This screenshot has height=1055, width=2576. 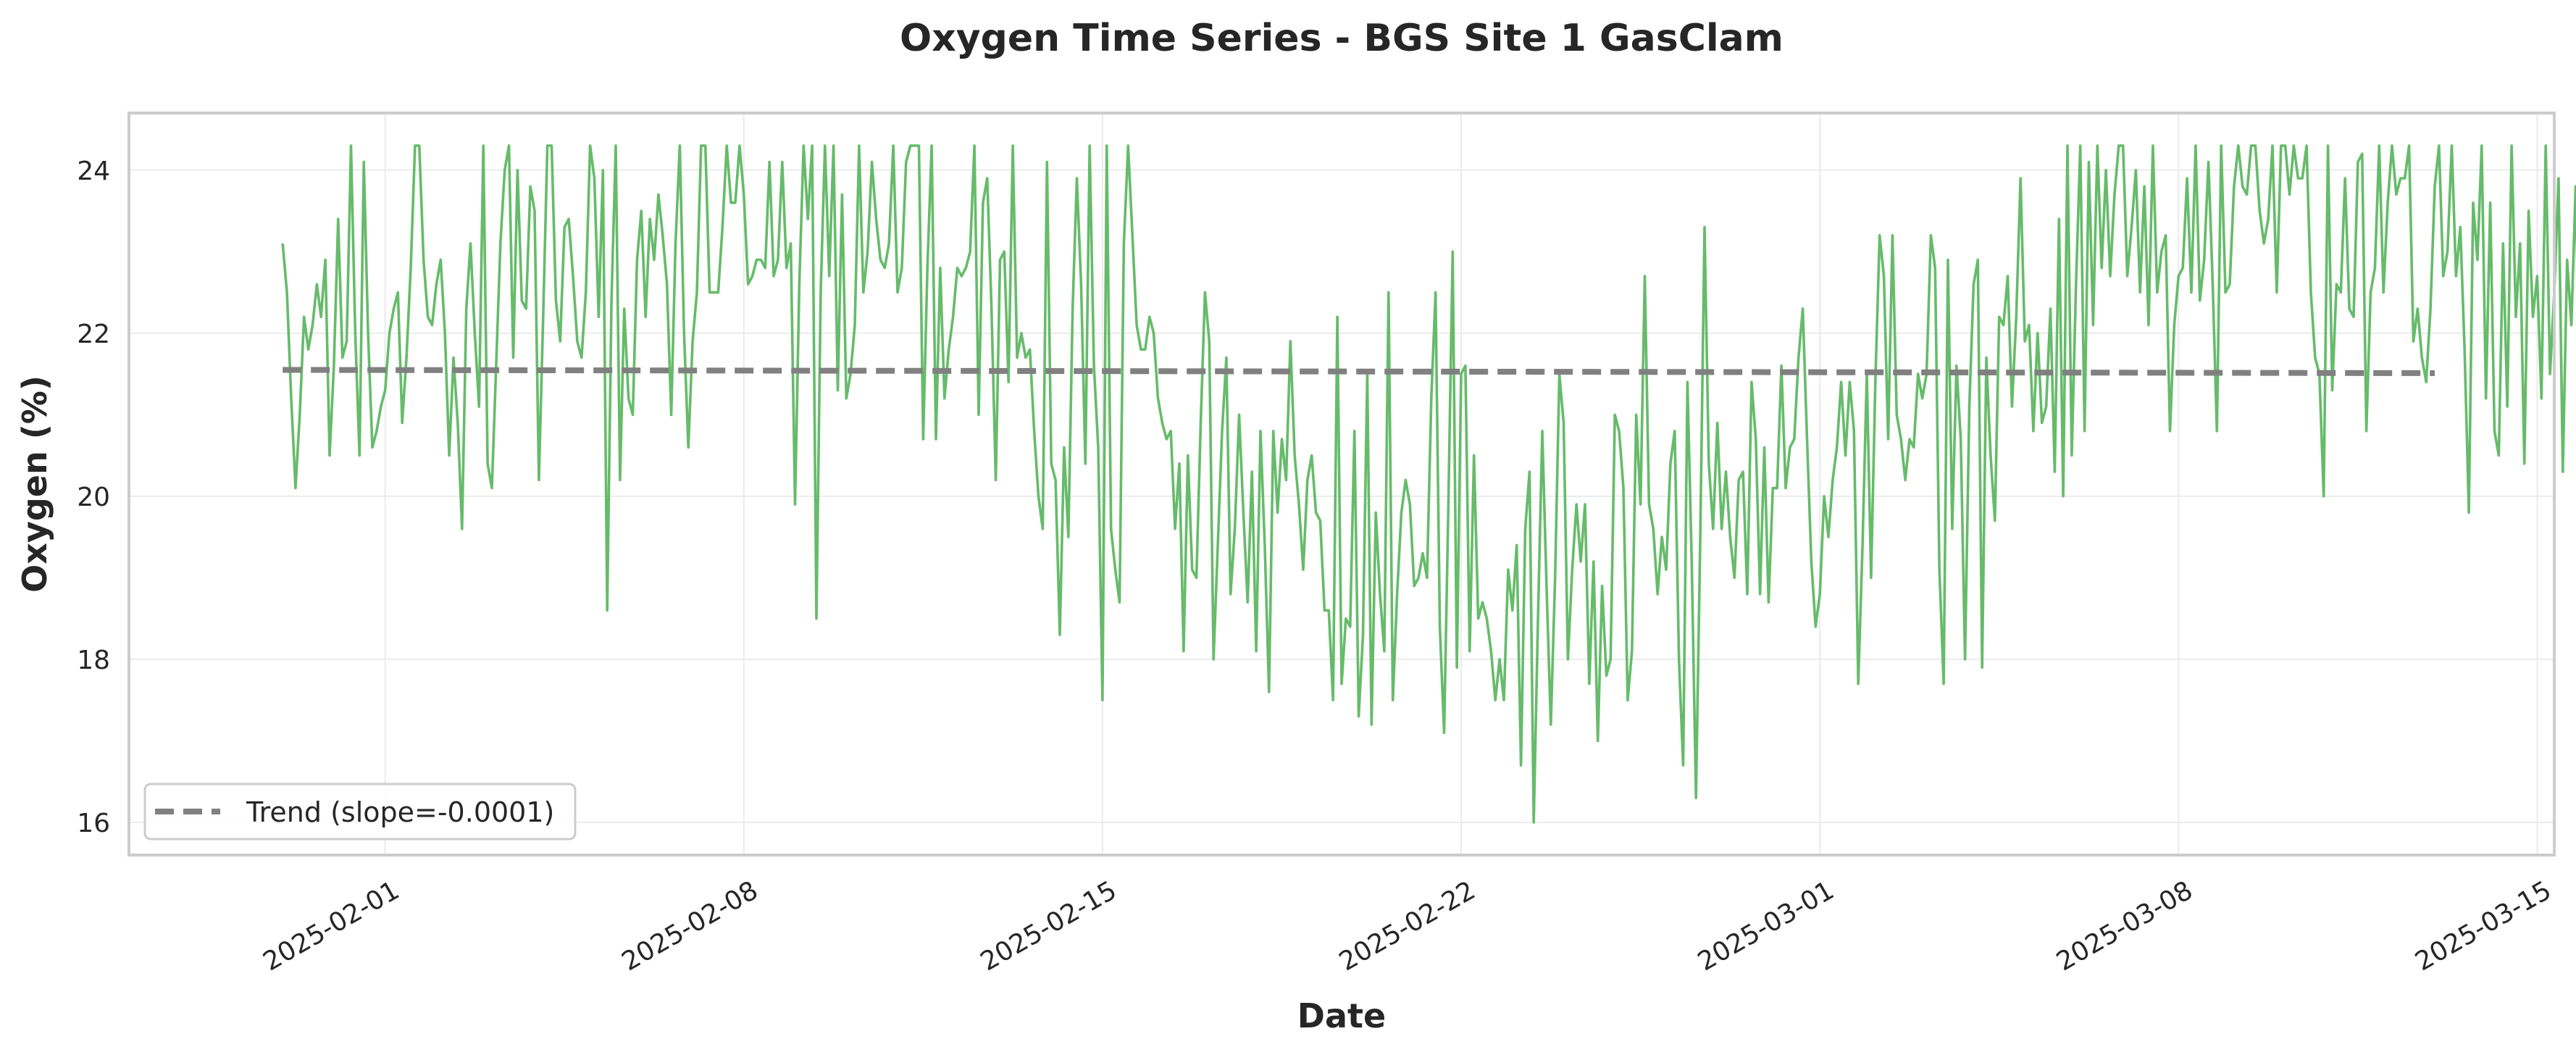 I want to click on y-tick-label: 20, so click(x=93, y=497).